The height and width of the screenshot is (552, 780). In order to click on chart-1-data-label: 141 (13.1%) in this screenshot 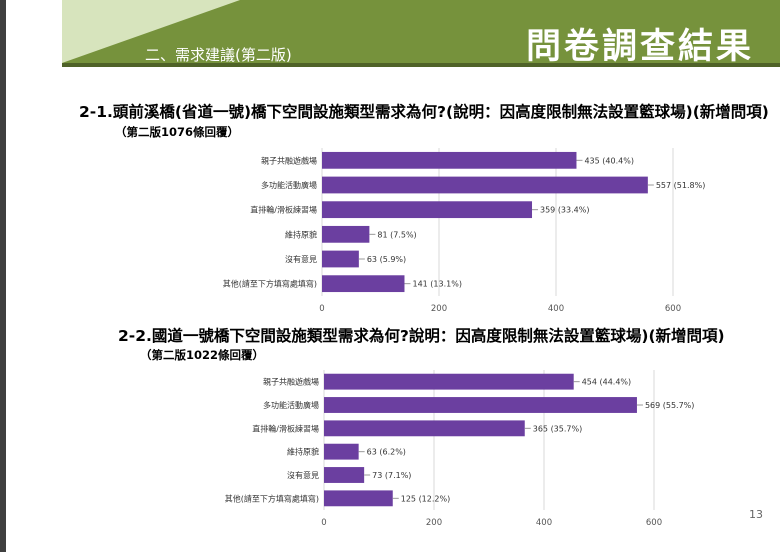, I will do `click(436, 284)`.